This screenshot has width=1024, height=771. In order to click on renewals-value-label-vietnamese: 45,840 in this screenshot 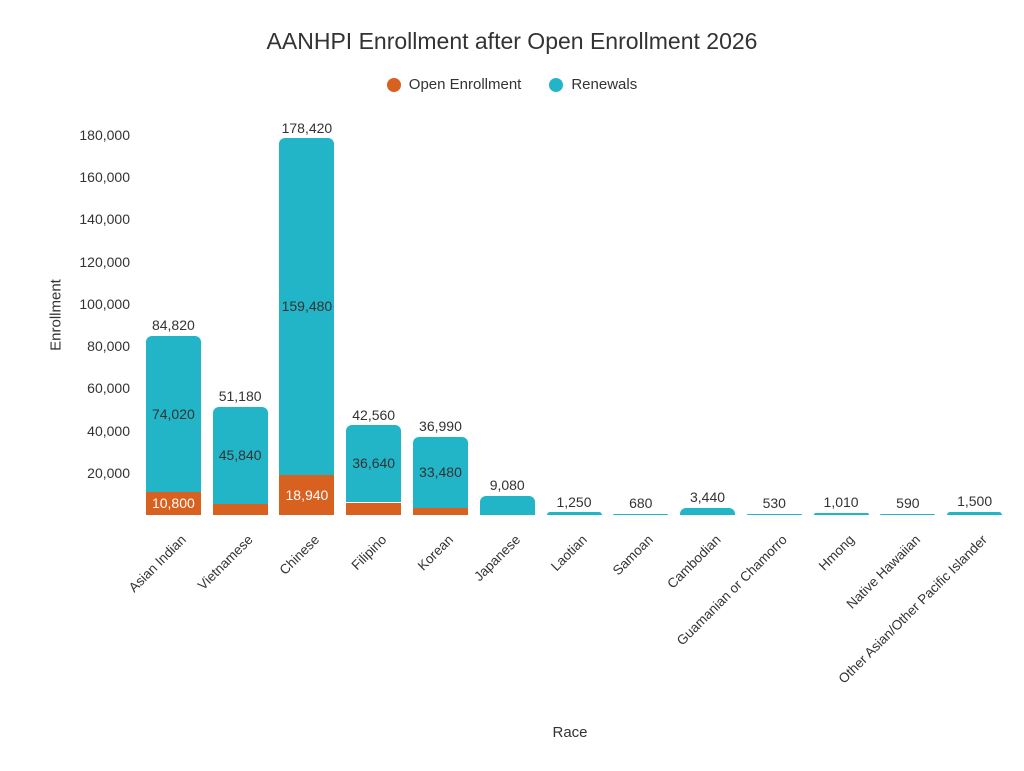, I will do `click(240, 454)`.